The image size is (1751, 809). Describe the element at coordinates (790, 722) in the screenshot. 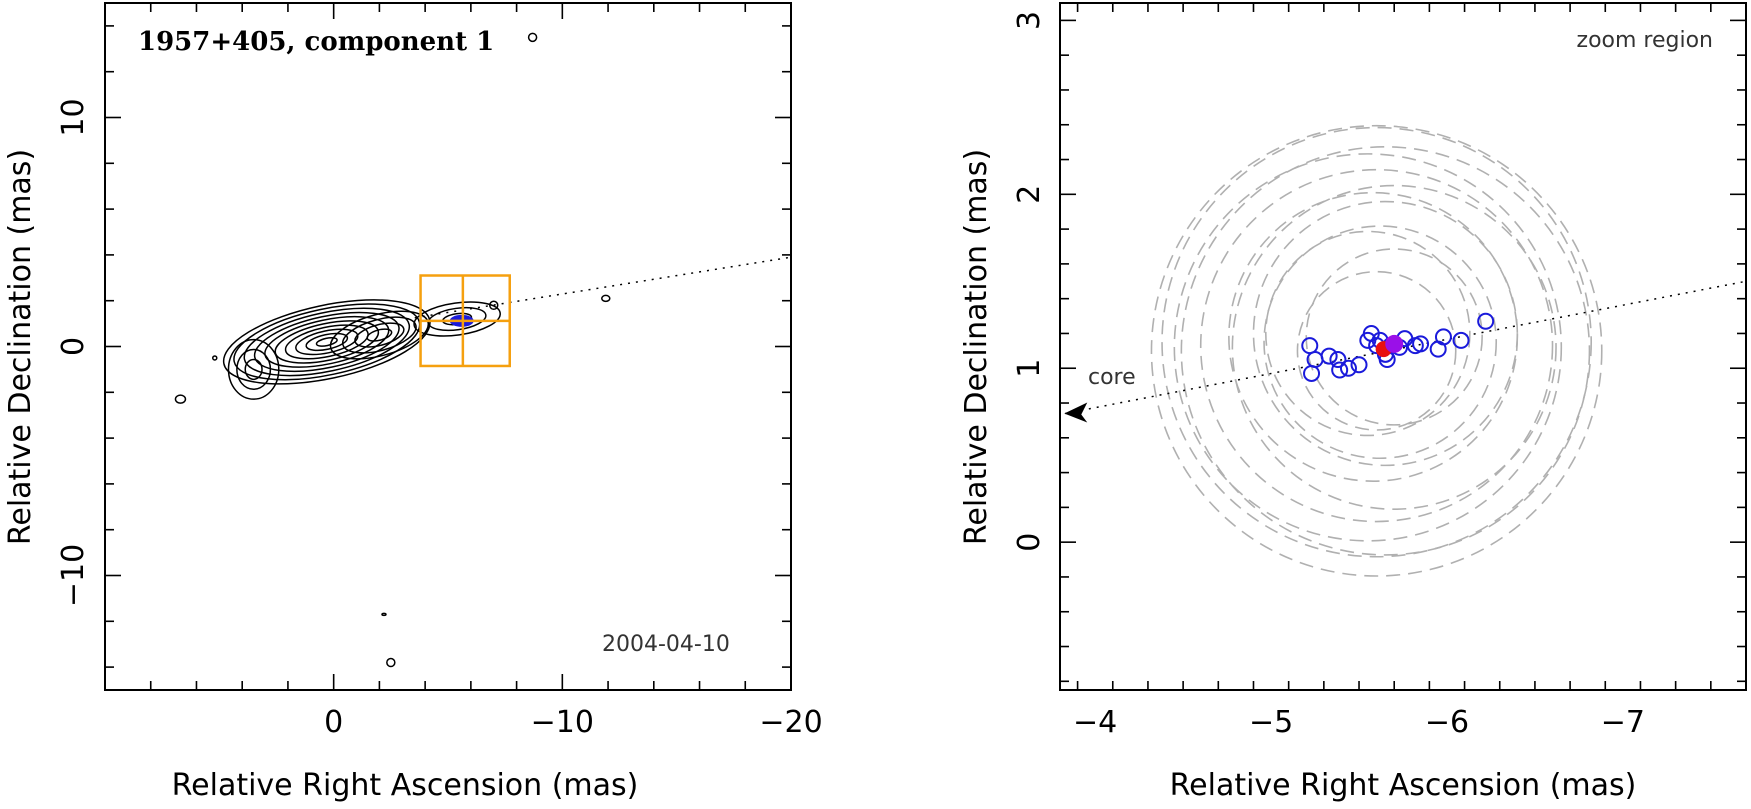

I see `left-x-tick-label: −20` at that location.